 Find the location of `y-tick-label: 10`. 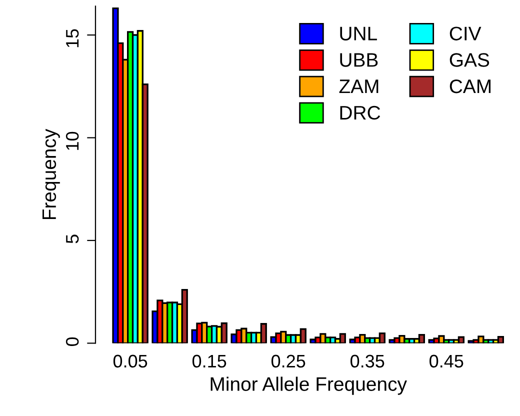

y-tick-label: 10 is located at coordinates (72, 141).